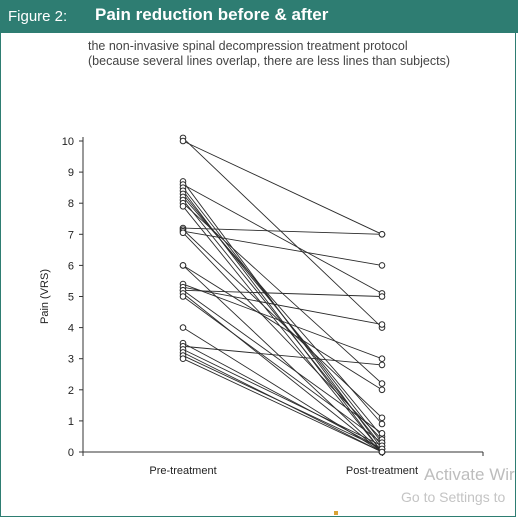 The width and height of the screenshot is (518, 519). Describe the element at coordinates (212, 14) in the screenshot. I see `figure-title: Pain reduction before & after` at that location.